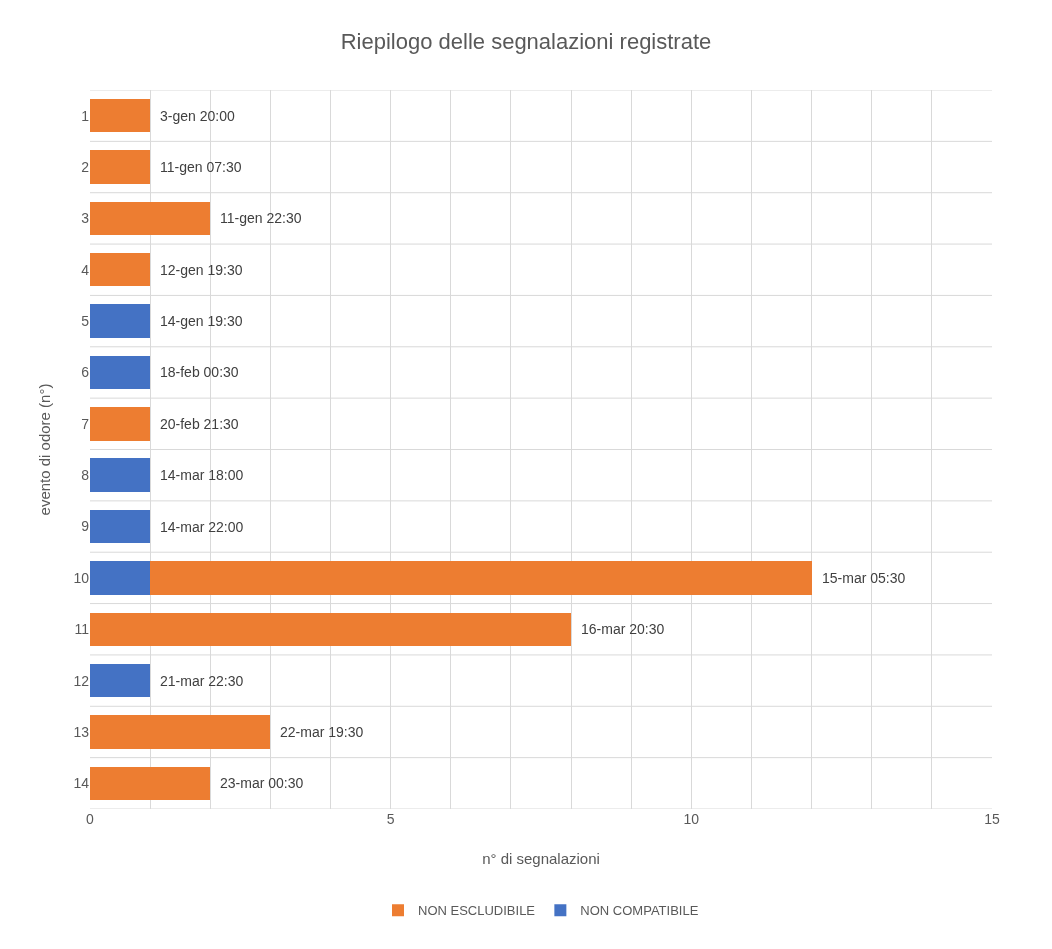  What do you see at coordinates (85, 166) in the screenshot?
I see `y-tick-label: 2` at bounding box center [85, 166].